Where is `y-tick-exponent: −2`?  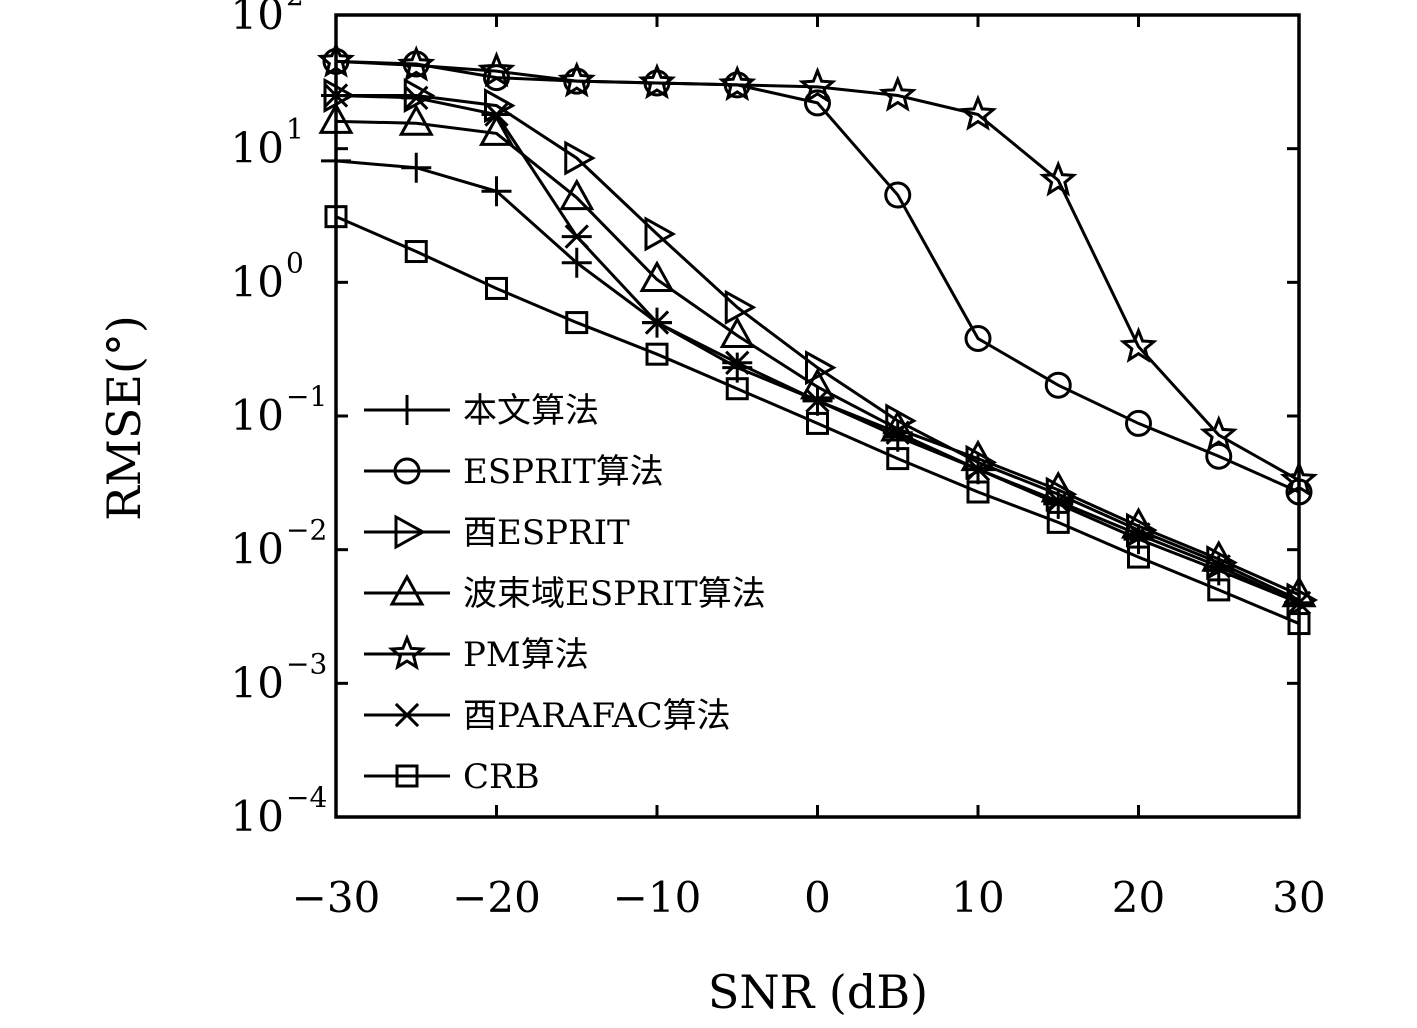
y-tick-exponent: −2 is located at coordinates (306, 530).